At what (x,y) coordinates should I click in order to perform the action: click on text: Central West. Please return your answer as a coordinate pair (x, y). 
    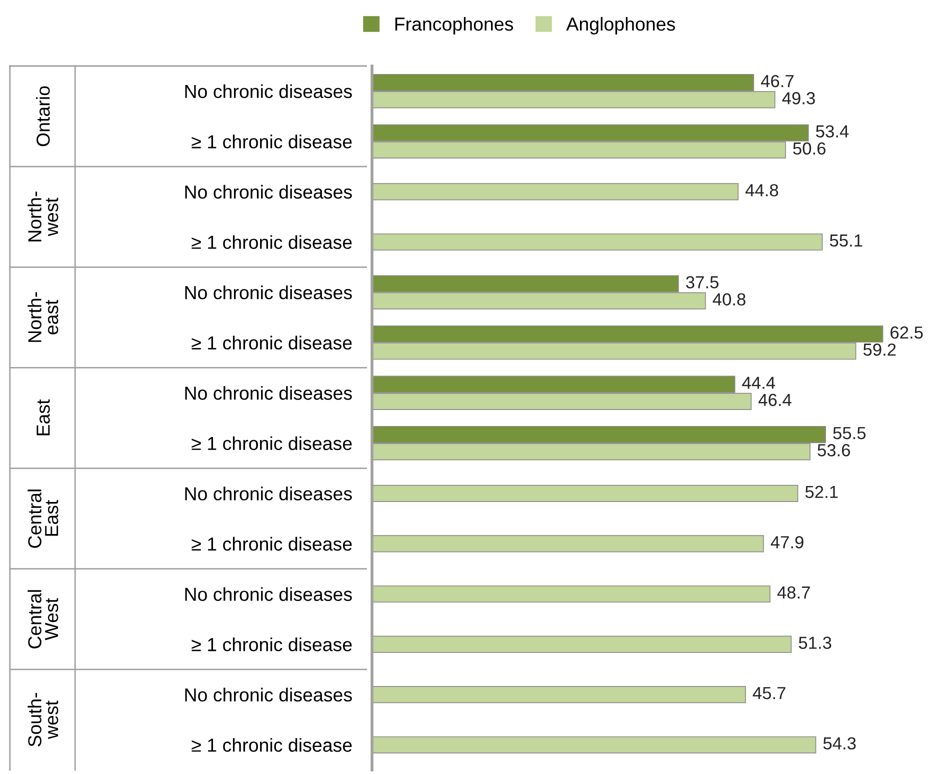
    Looking at the image, I should click on (43, 619).